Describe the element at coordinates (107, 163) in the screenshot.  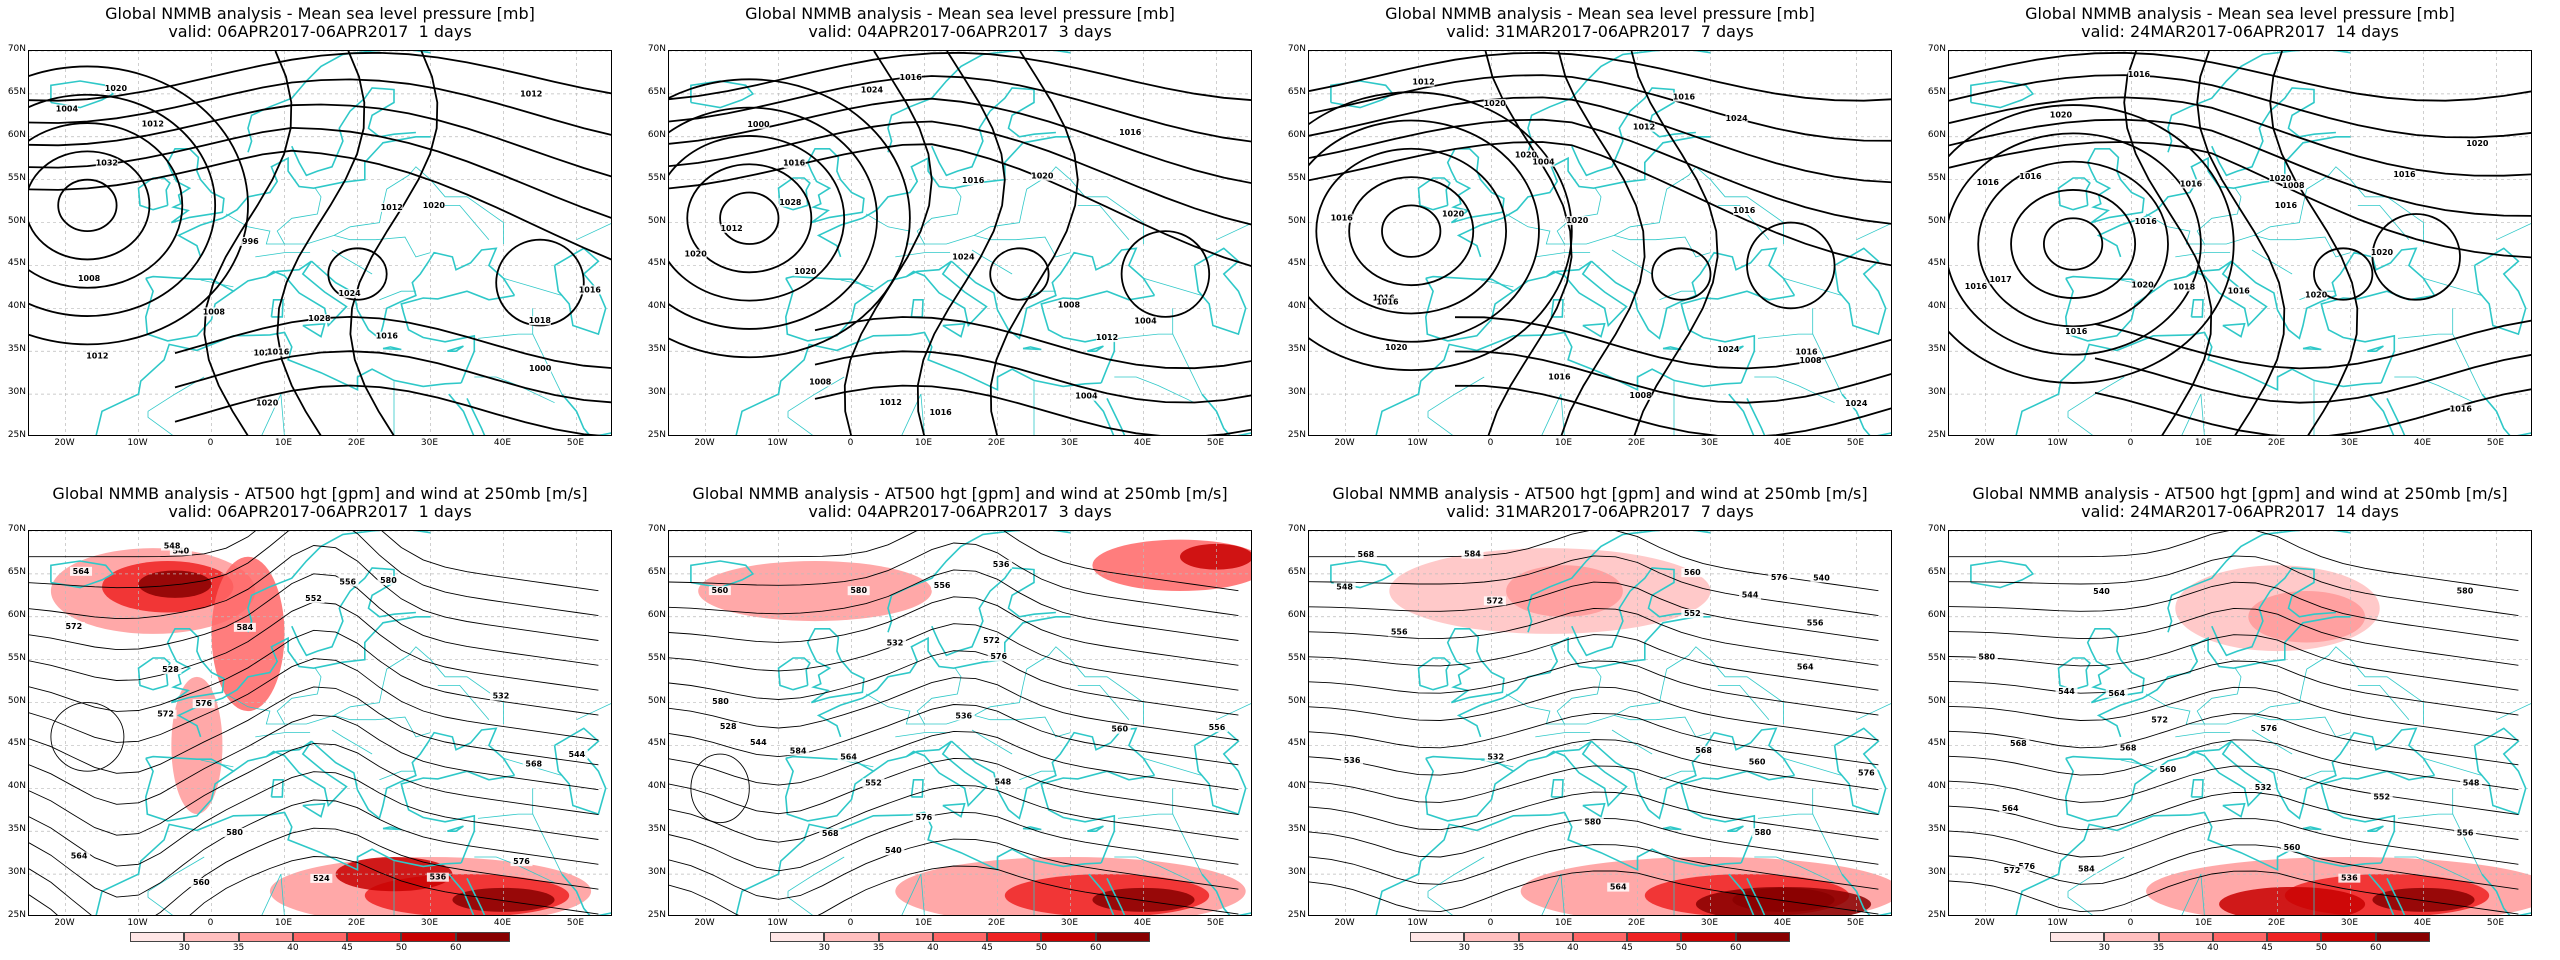
I see `contour-label: 1032` at that location.